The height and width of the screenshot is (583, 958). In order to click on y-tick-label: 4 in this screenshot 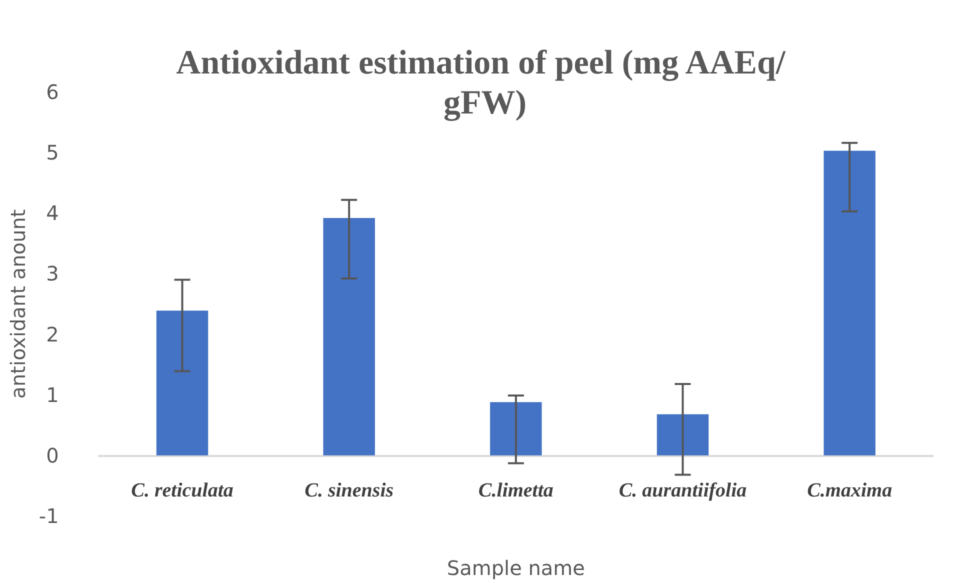, I will do `click(52, 213)`.